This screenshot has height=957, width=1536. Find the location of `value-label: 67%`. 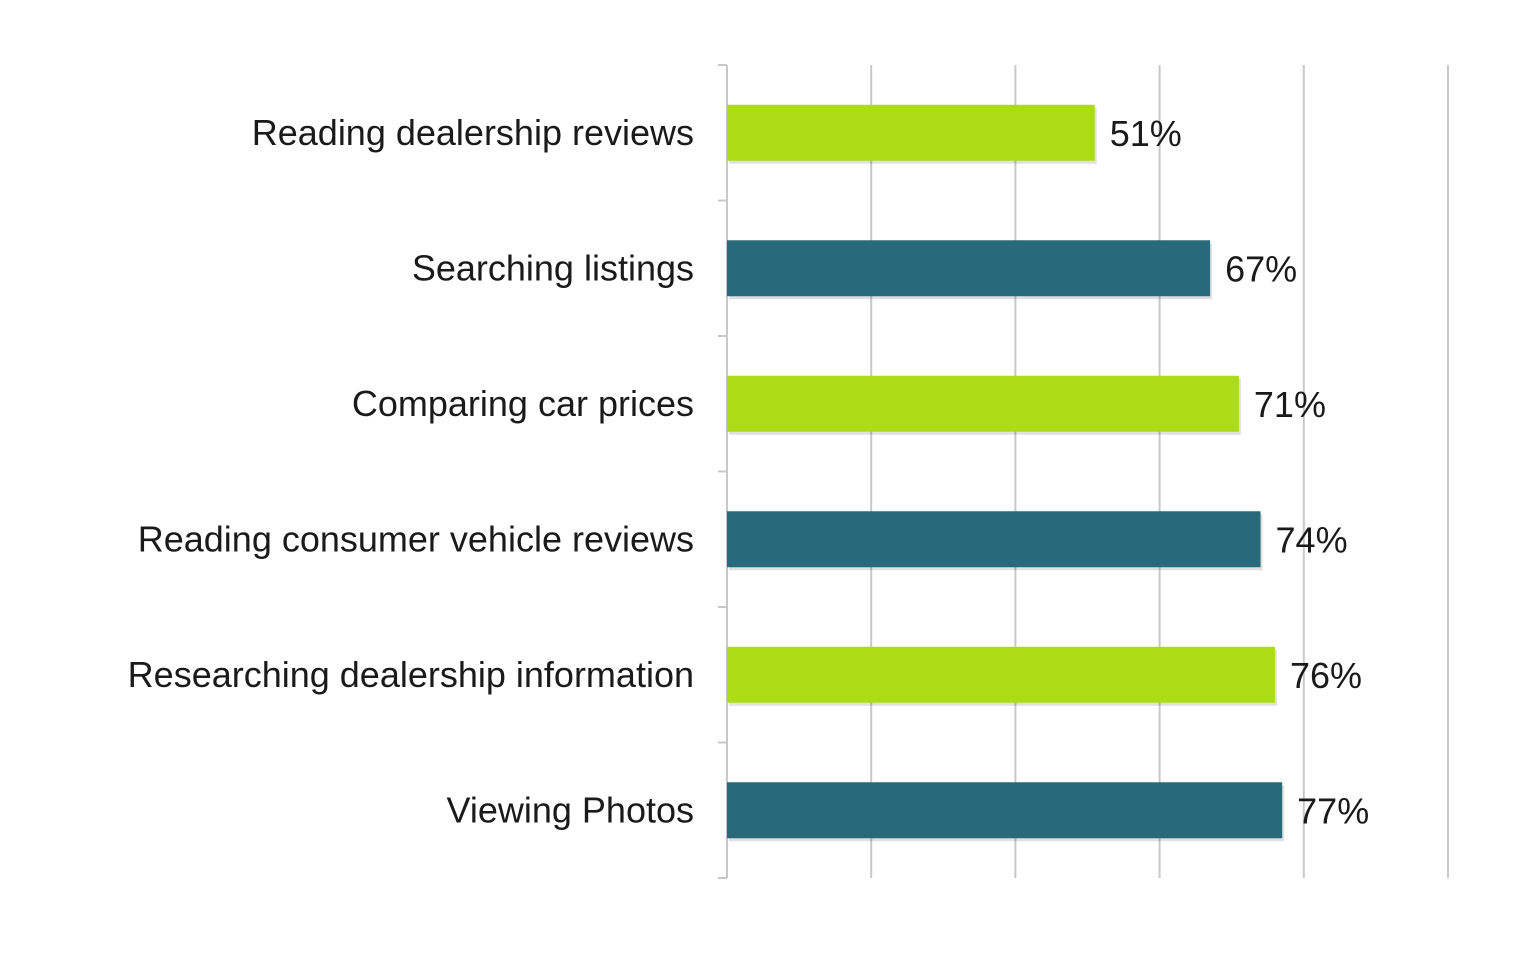

value-label: 67% is located at coordinates (1261, 268).